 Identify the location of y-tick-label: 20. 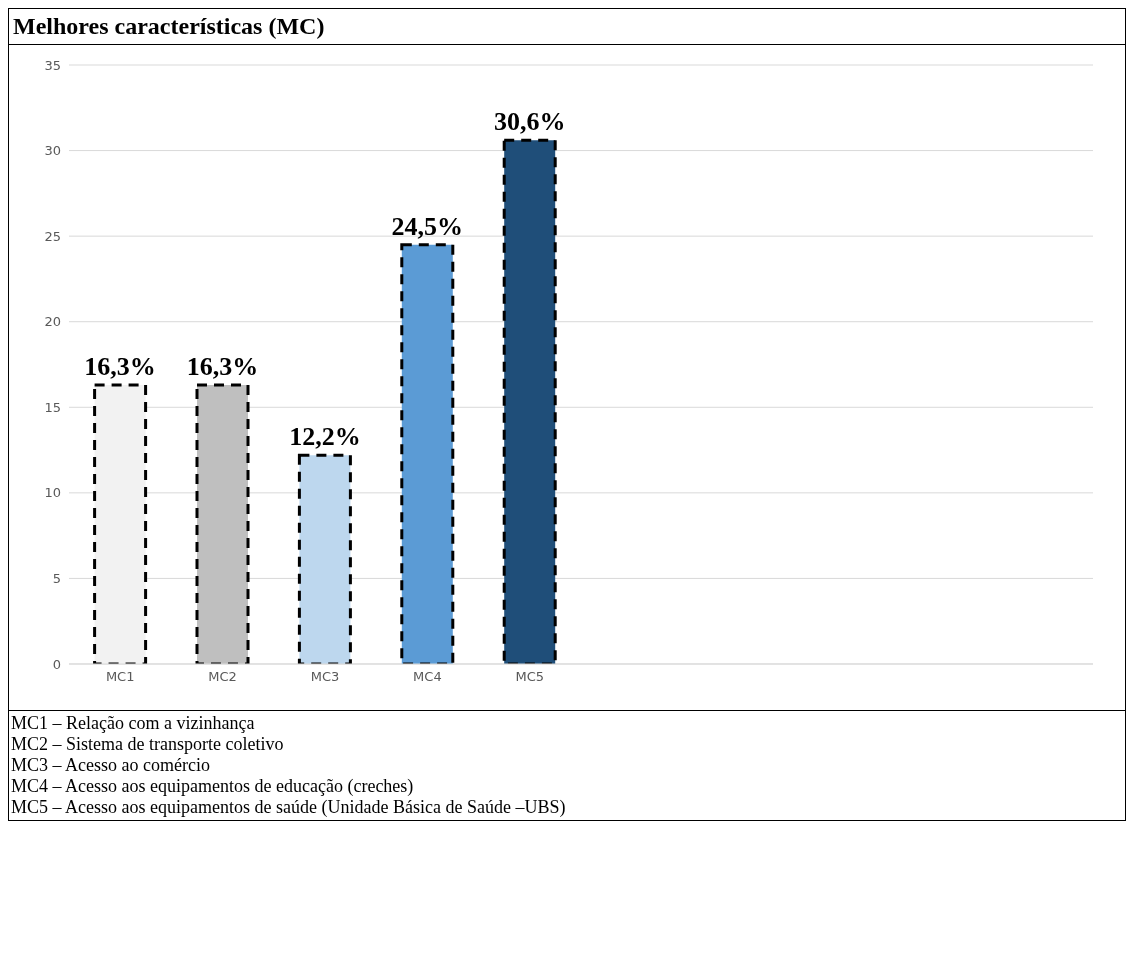
(52, 322).